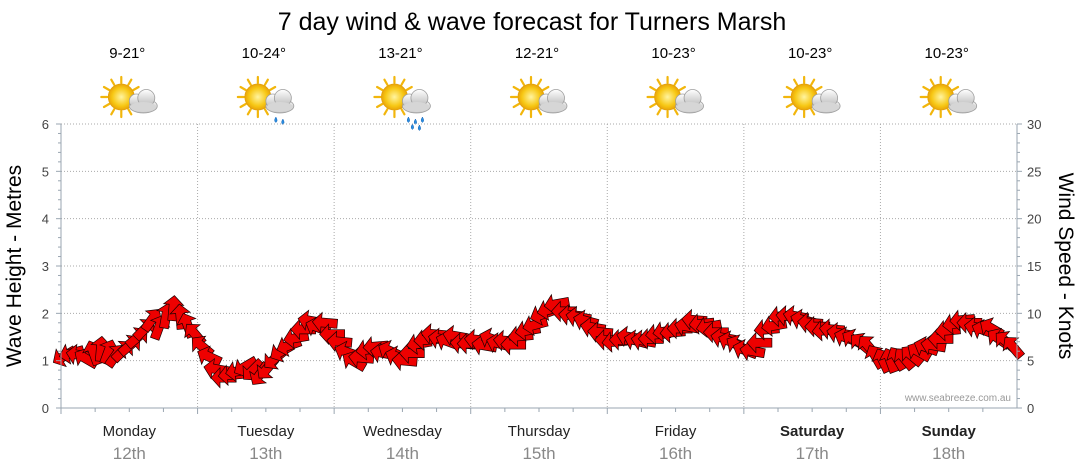 The image size is (1080, 475). Describe the element at coordinates (948, 453) in the screenshot. I see `day-date: 18th` at that location.